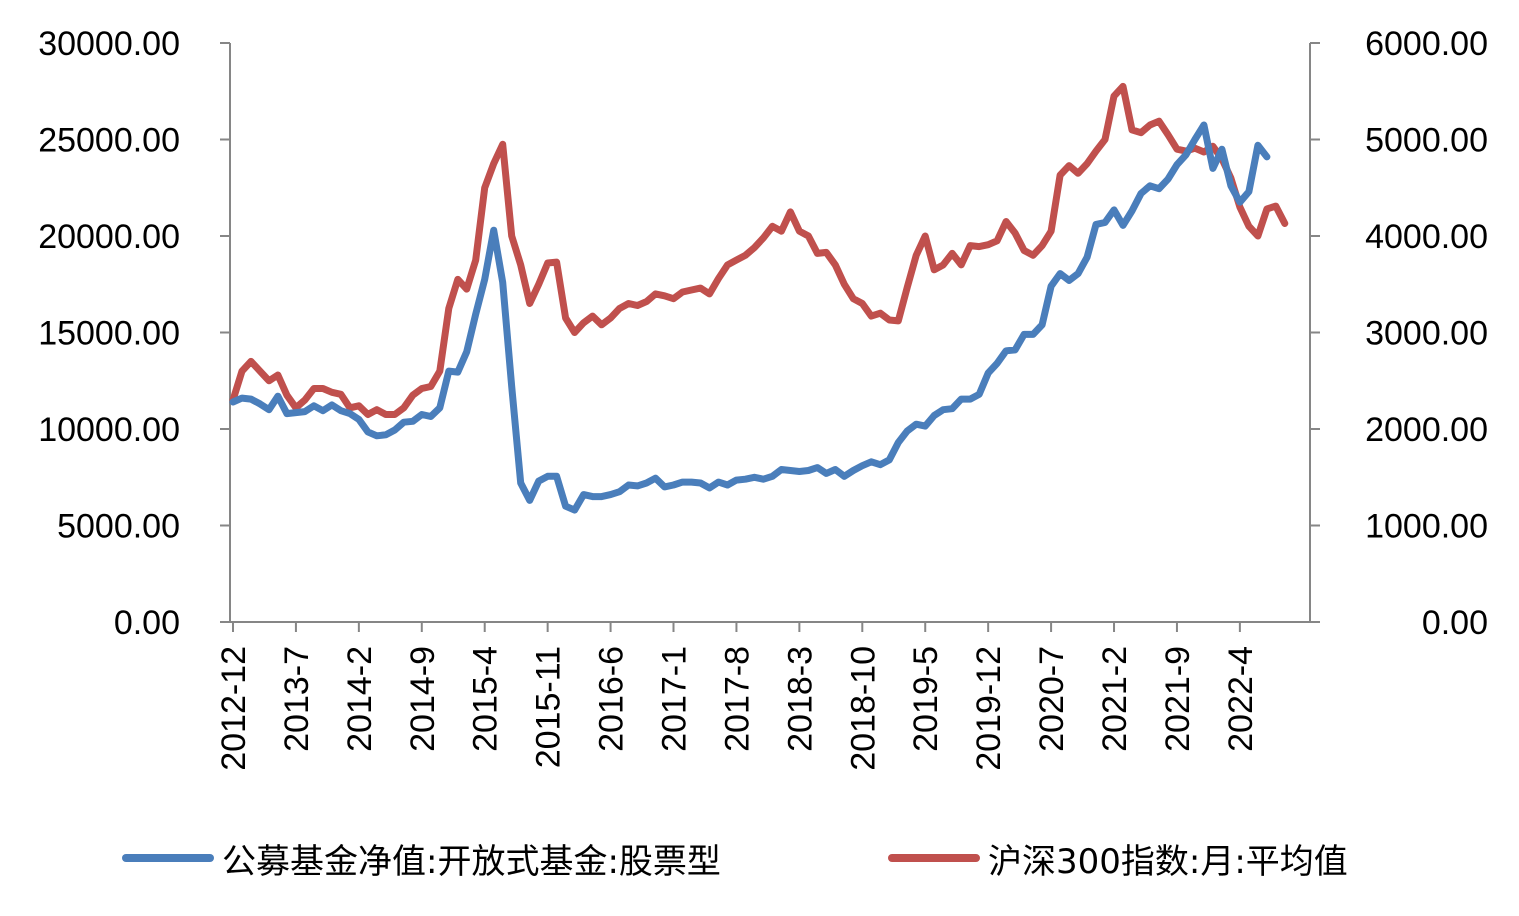 The height and width of the screenshot is (916, 1519). What do you see at coordinates (1115, 699) in the screenshot?
I see `x-tick-label: 2021-2` at bounding box center [1115, 699].